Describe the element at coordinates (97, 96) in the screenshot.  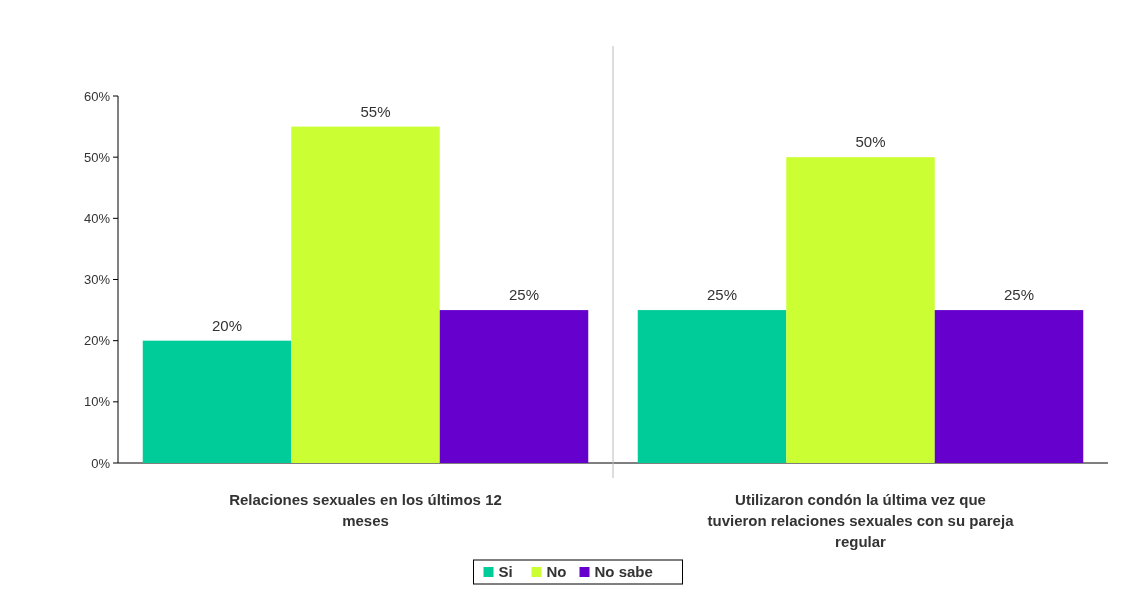
I see `y-tick-label: 60%` at that location.